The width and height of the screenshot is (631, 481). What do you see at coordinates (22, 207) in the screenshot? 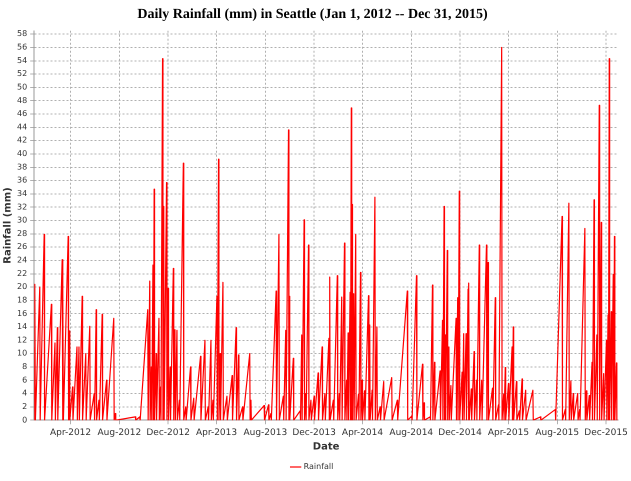
I see `y-tick-label: 32` at bounding box center [22, 207].